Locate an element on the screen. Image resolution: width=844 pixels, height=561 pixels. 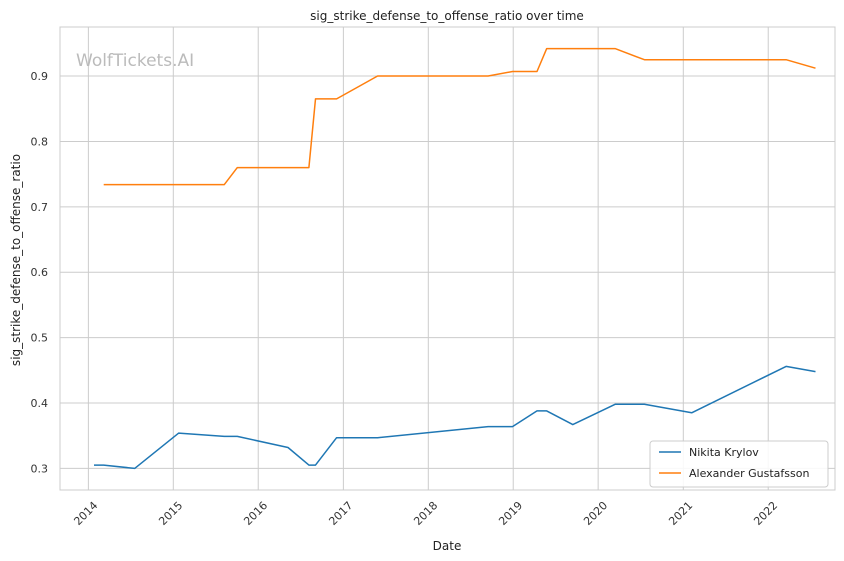
y-axis-label: sig_strike_defense_to_offense_ratio is located at coordinates (16, 260).